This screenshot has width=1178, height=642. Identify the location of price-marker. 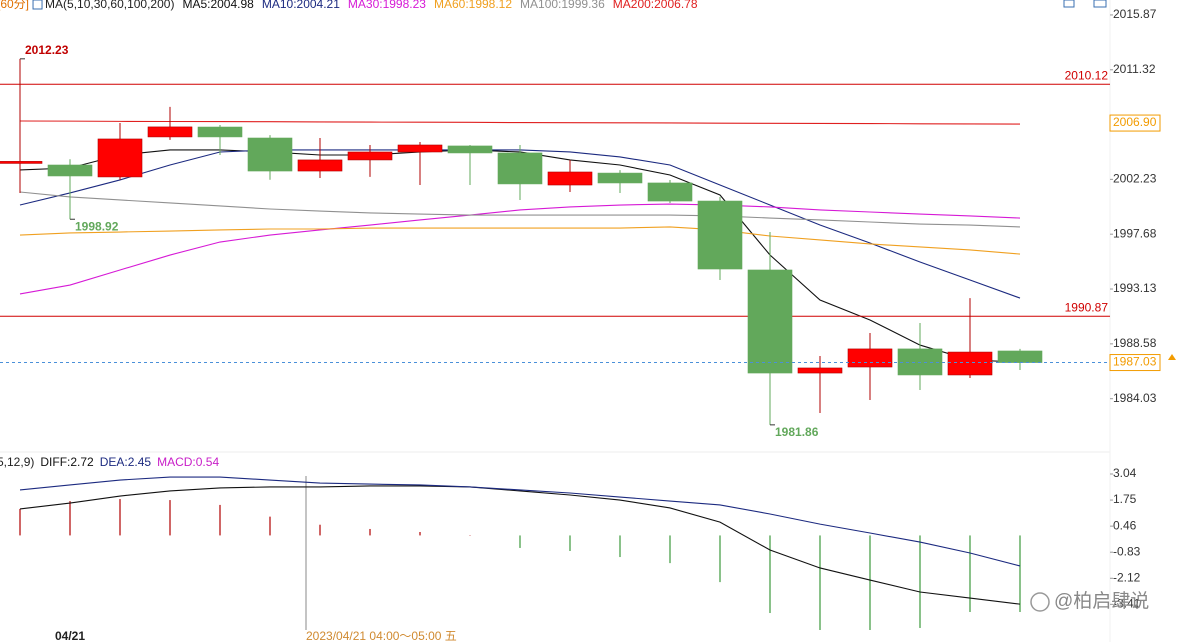
(1135, 123).